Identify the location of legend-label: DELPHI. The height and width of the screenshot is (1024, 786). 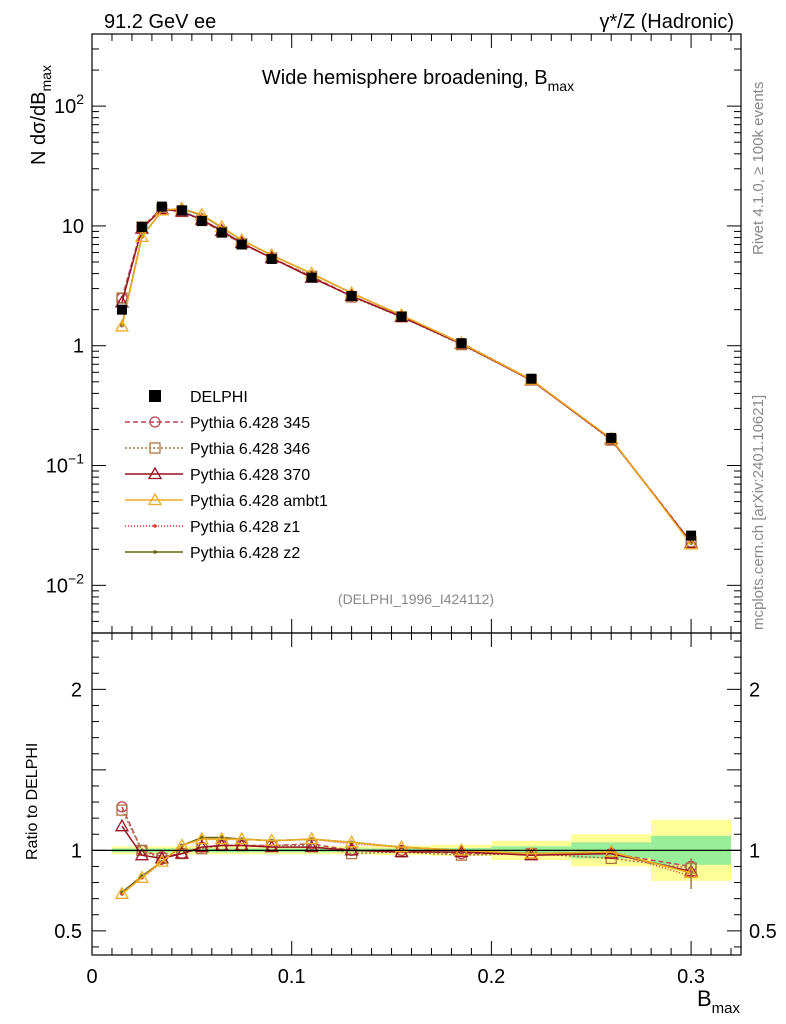
(219, 397).